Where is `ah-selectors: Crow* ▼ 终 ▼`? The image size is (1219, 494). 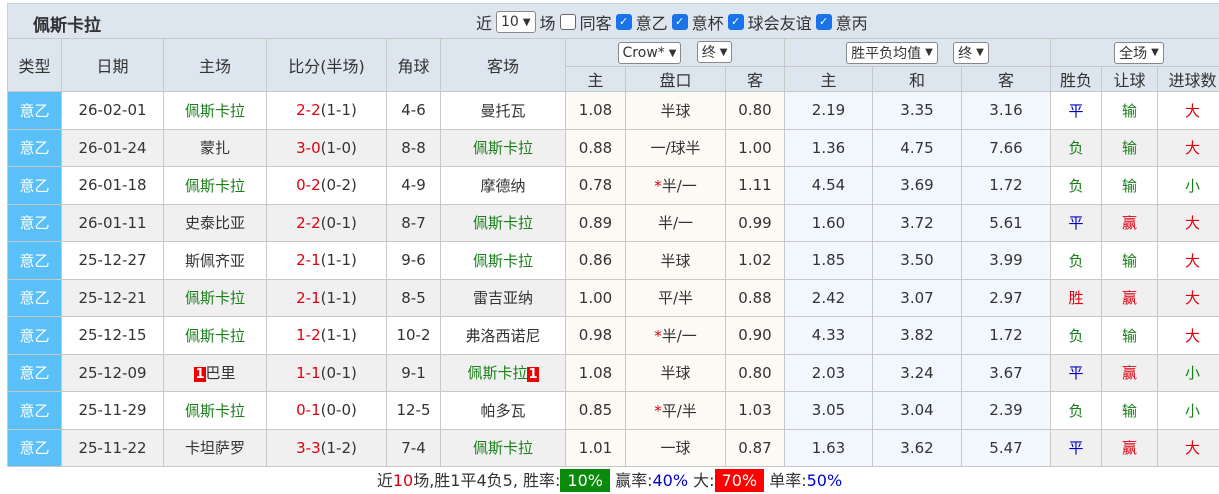
ah-selectors: Crow* ▼ 终 ▼ is located at coordinates (675, 52).